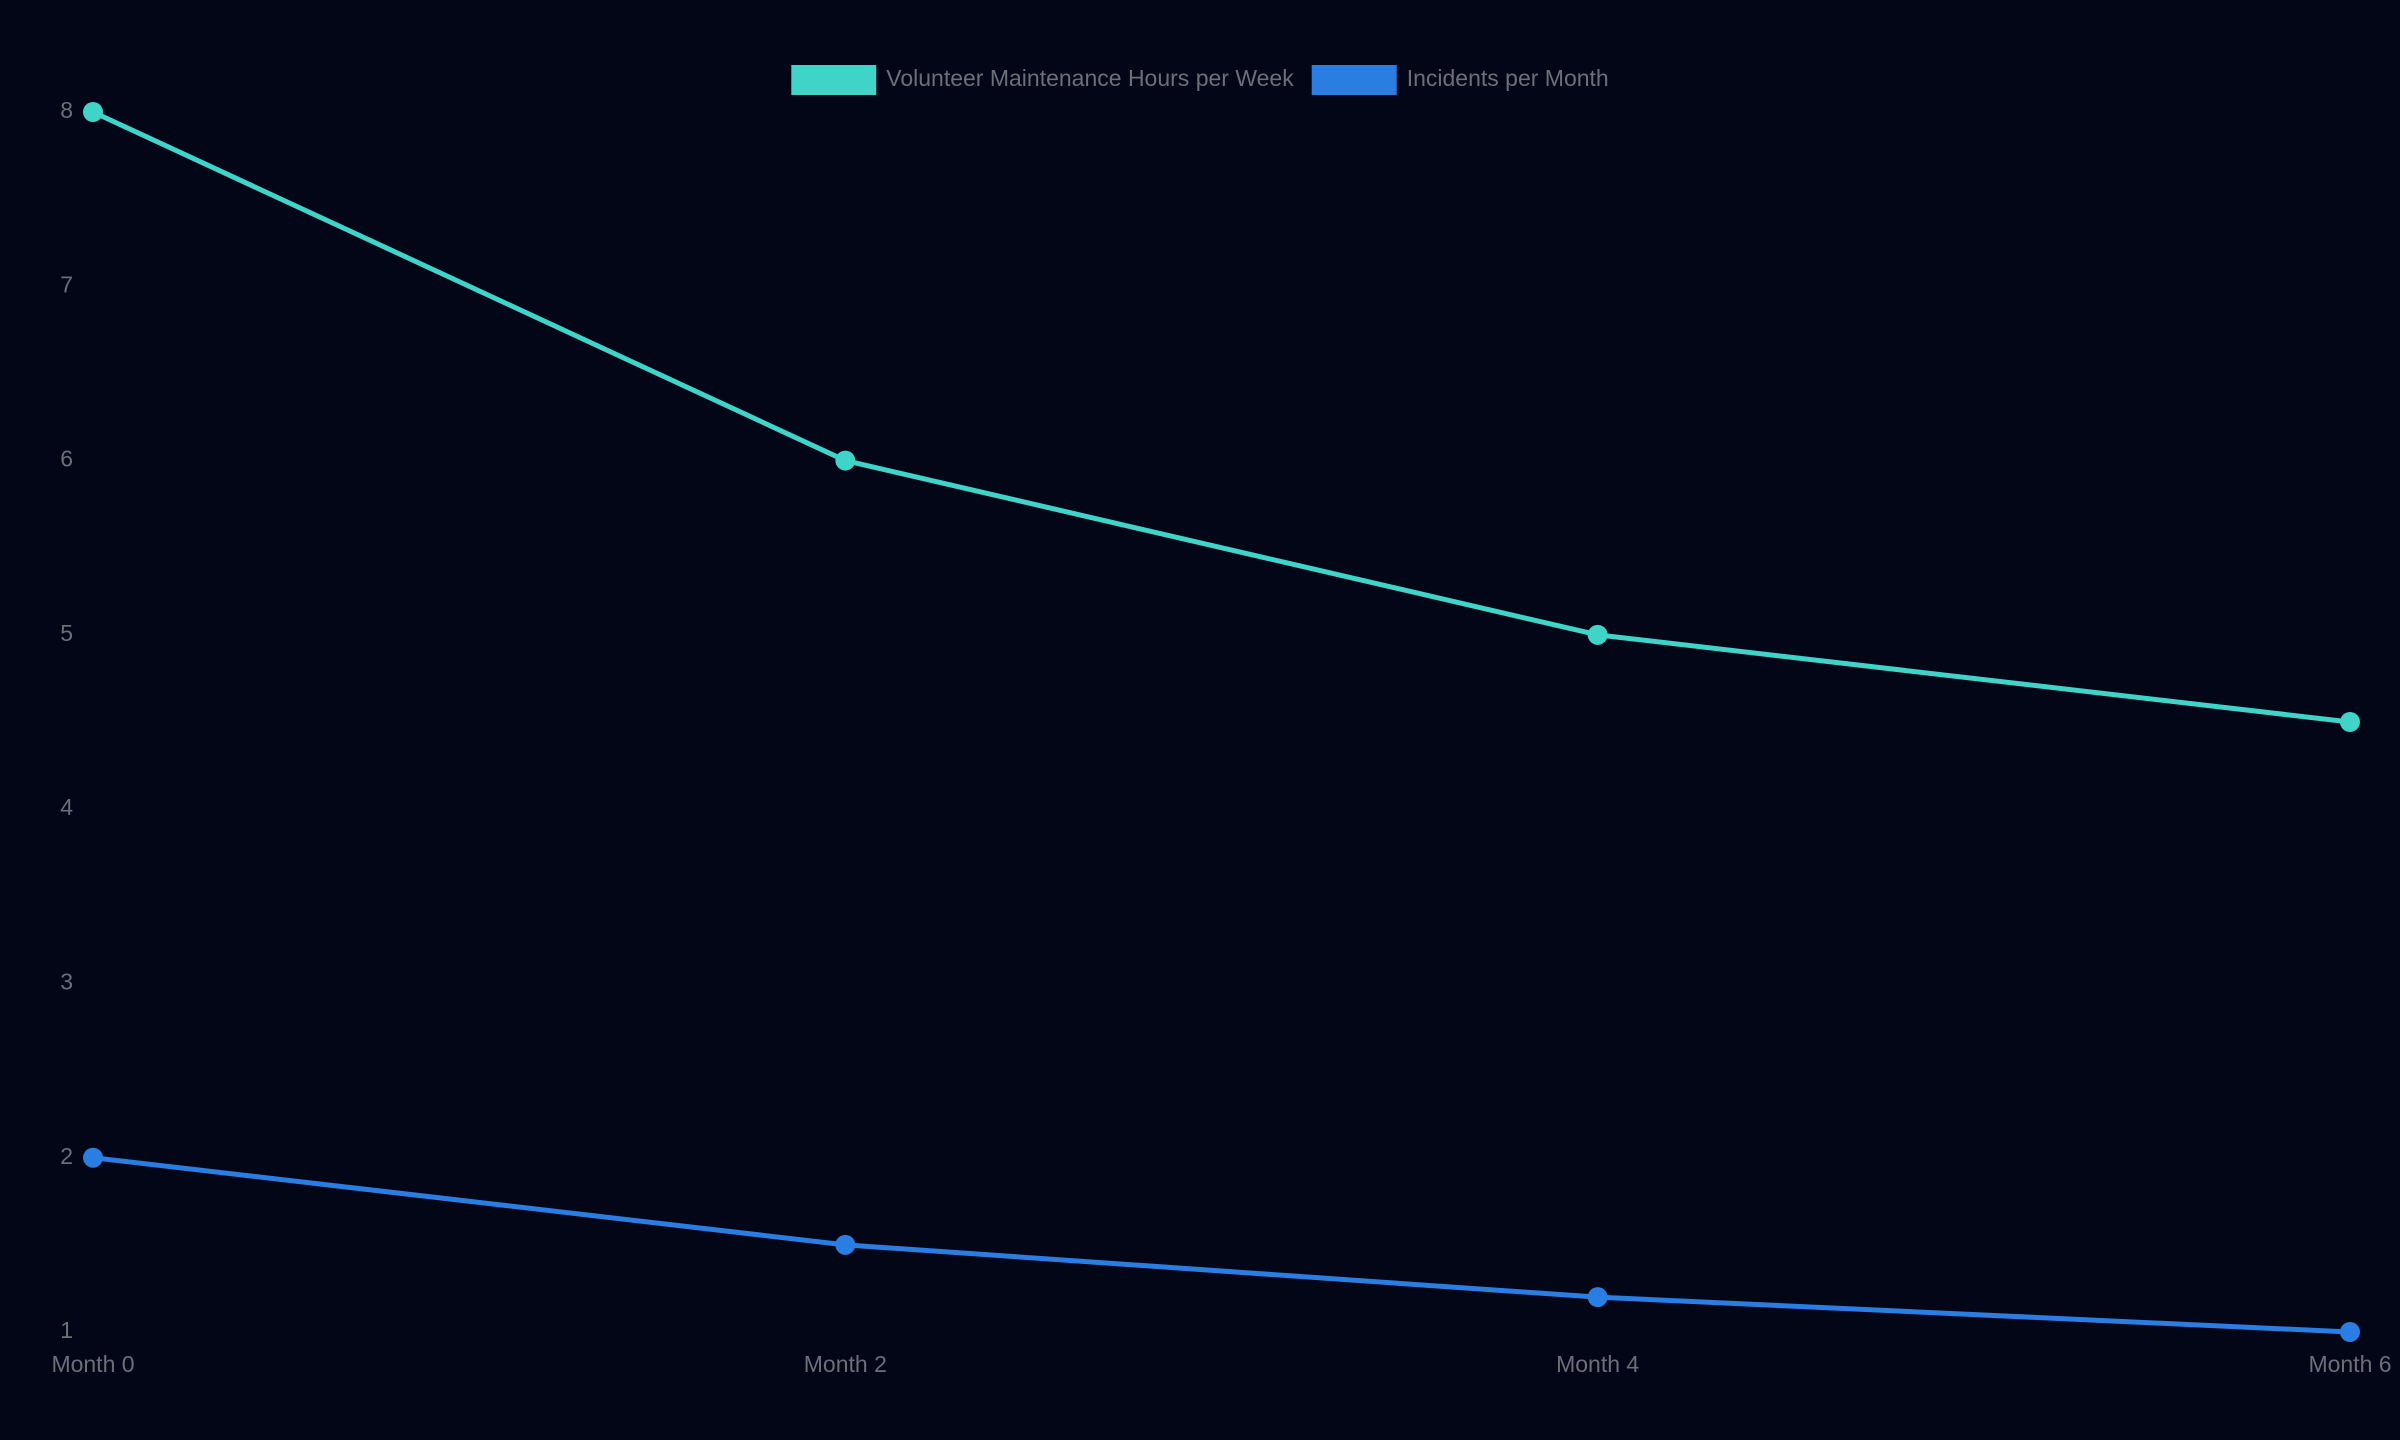 The height and width of the screenshot is (1440, 2400). I want to click on x-tick-label: Month 0, so click(92, 1364).